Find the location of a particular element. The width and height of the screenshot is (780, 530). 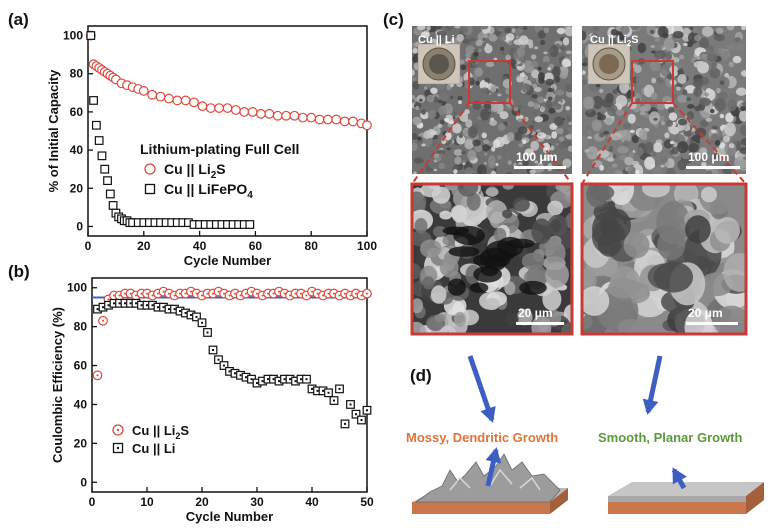

y-tick-label: 80 is located at coordinates (81, 327).